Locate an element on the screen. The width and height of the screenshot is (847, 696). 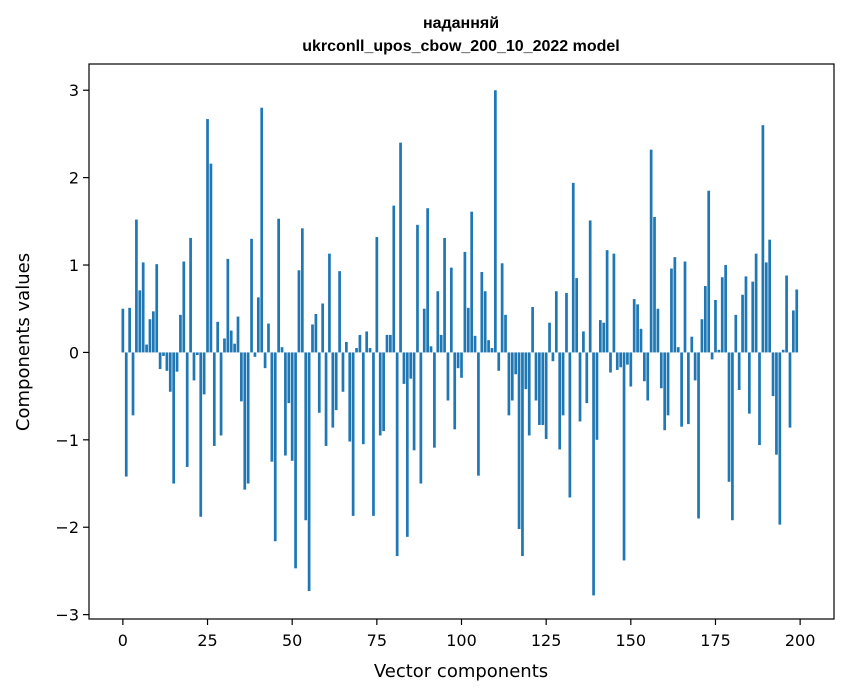
y-axis-ticks: −3 −2 −1 0 1 2 3 is located at coordinates (72, 353).